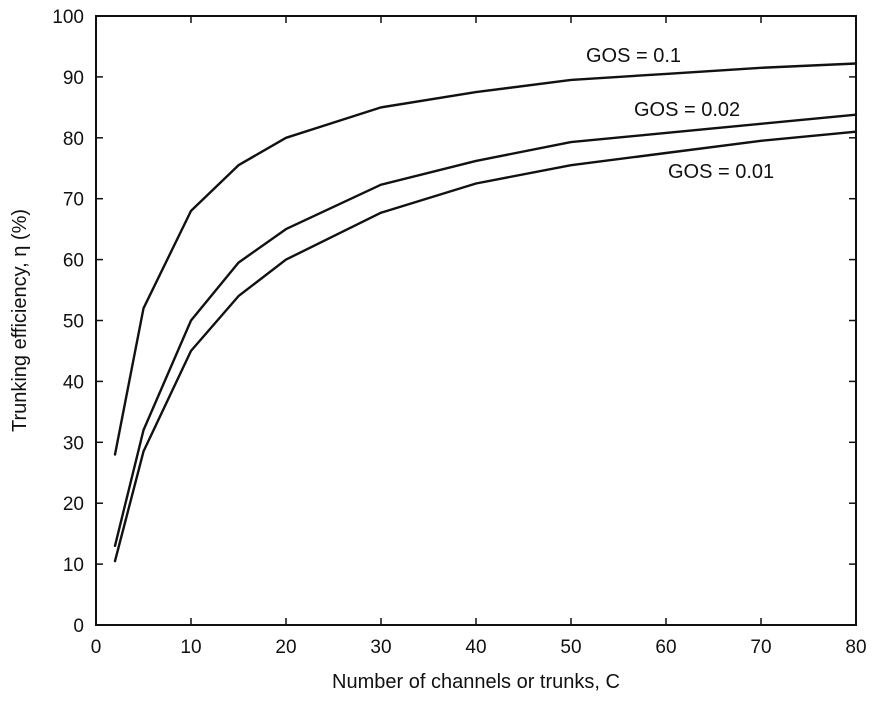 This screenshot has height=702, width=874. What do you see at coordinates (73, 443) in the screenshot?
I see `y-tick-label: 30` at bounding box center [73, 443].